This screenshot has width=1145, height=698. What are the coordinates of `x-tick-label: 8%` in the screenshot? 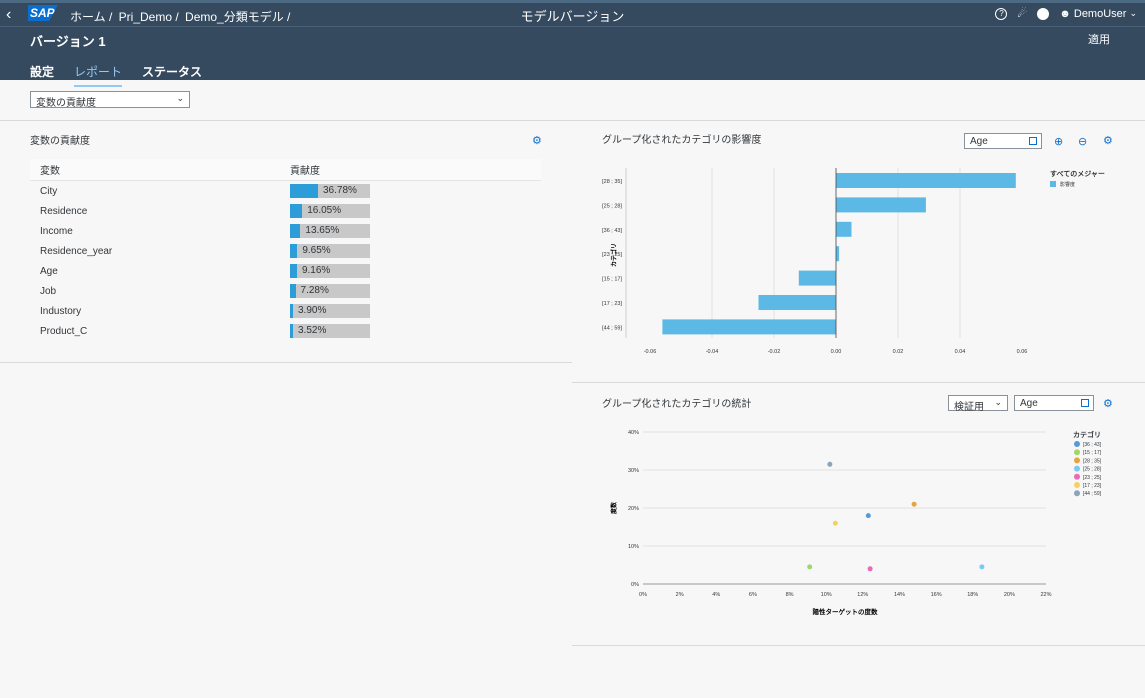 It's located at (790, 595).